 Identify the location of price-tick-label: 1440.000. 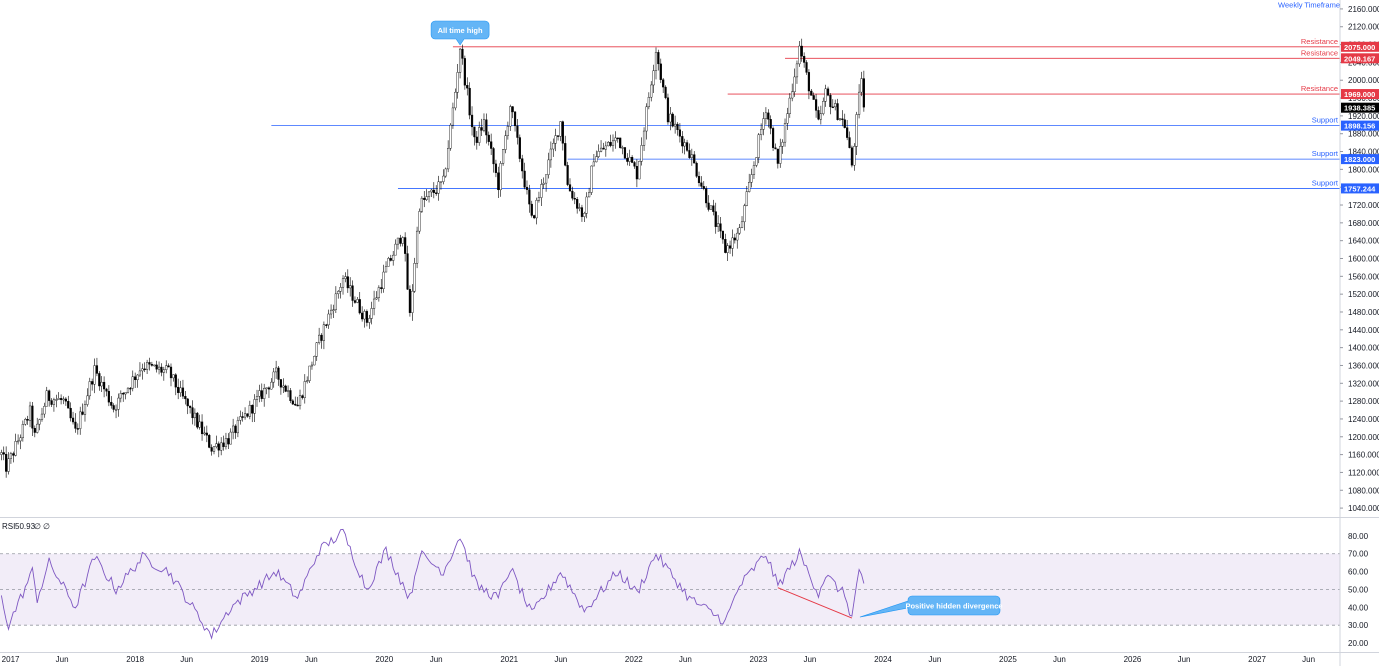
(1363, 330).